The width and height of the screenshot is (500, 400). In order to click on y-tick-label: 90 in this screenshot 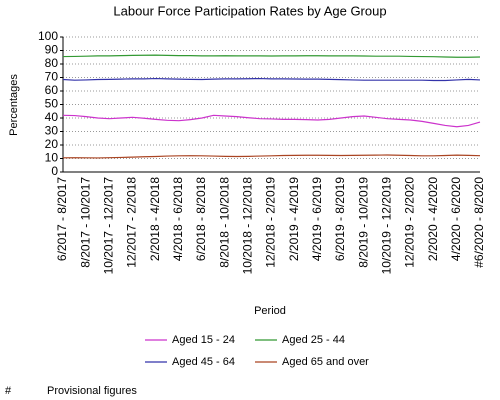, I will do `click(52, 50)`.